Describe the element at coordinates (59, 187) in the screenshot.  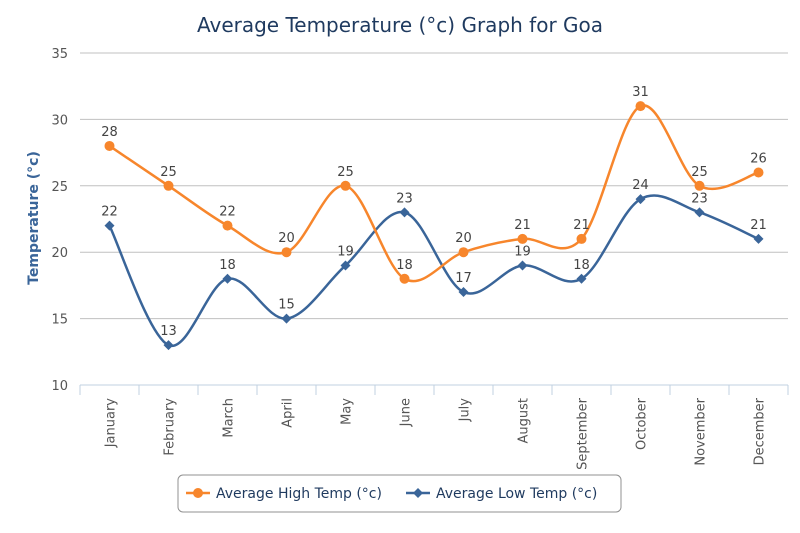
I see `y-tick-label: 25` at that location.